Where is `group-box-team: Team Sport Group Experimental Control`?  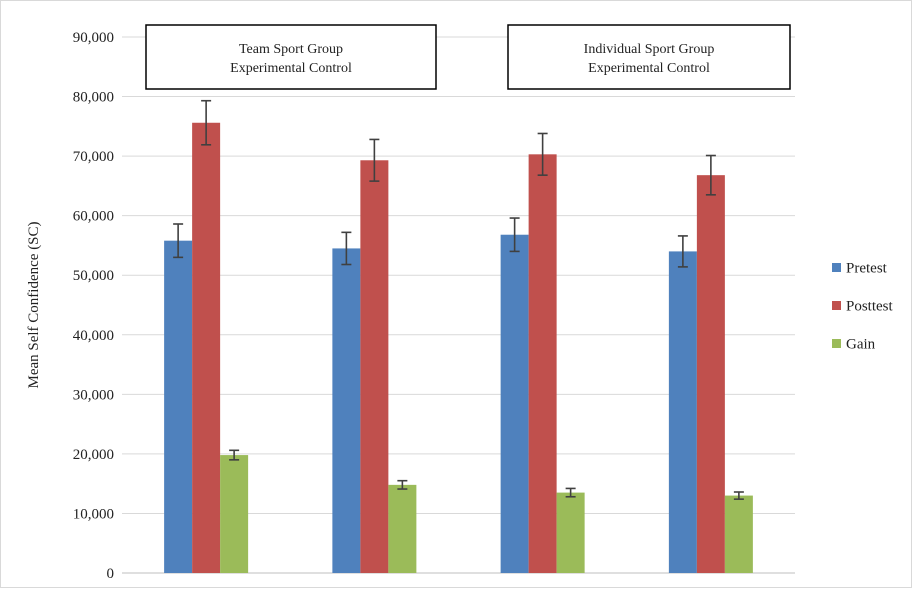
group-box-team: Team Sport Group Experimental Control is located at coordinates (291, 57).